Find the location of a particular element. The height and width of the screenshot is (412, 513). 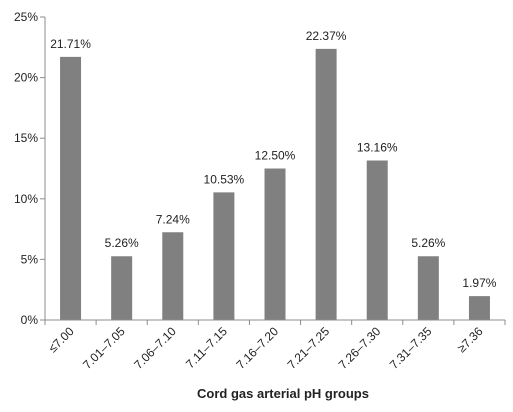

y-tick-label: 5% is located at coordinates (30, 259).